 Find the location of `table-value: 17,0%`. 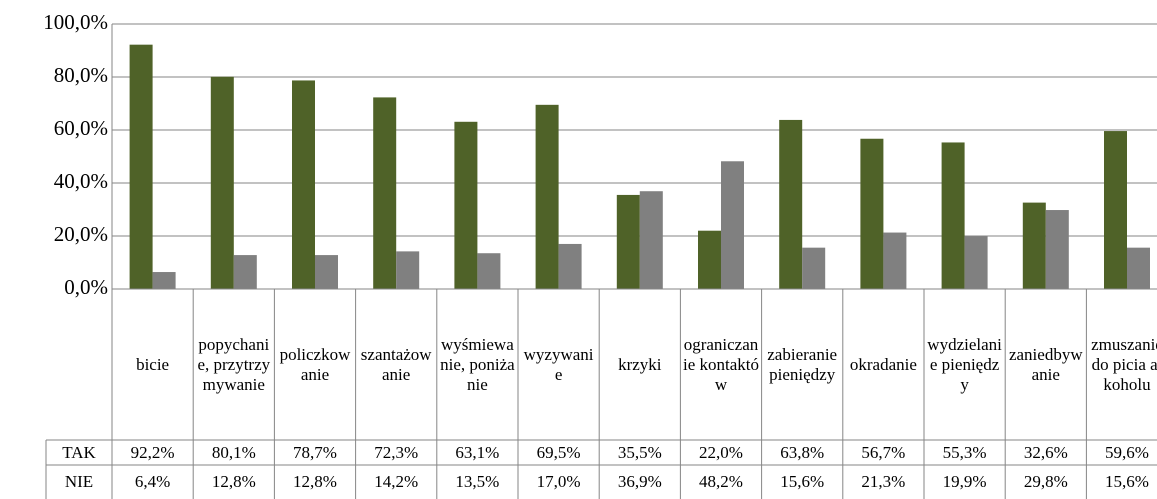

table-value: 17,0% is located at coordinates (558, 481).